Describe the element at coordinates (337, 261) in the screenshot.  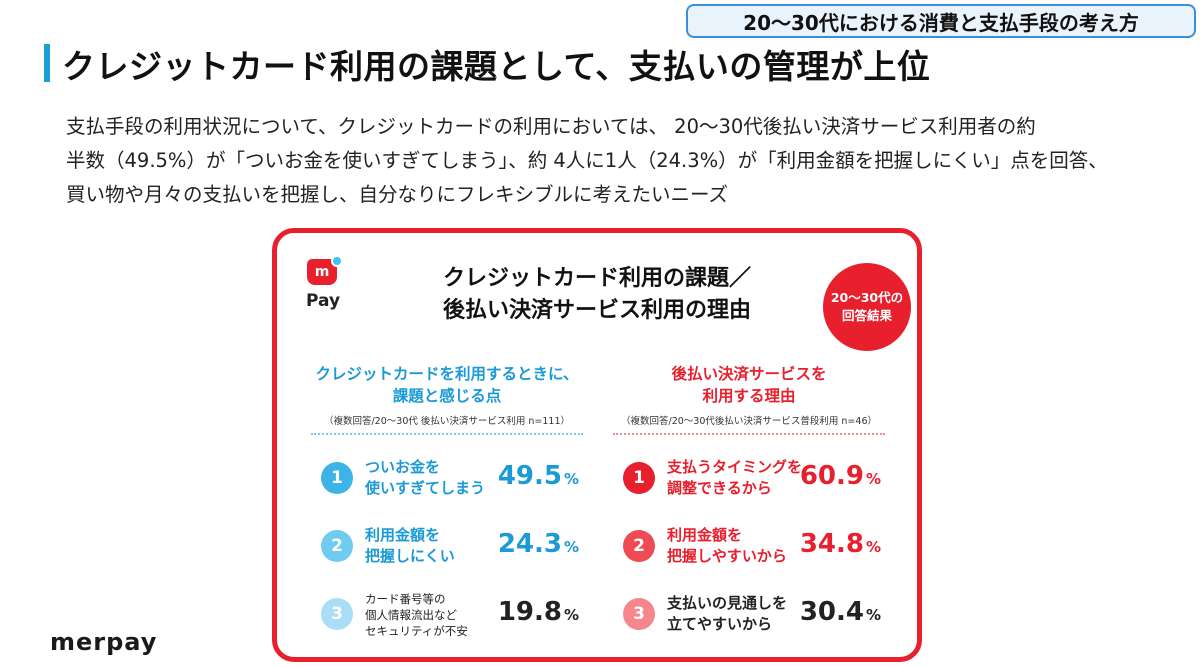
I see `logo-dot-icon` at that location.